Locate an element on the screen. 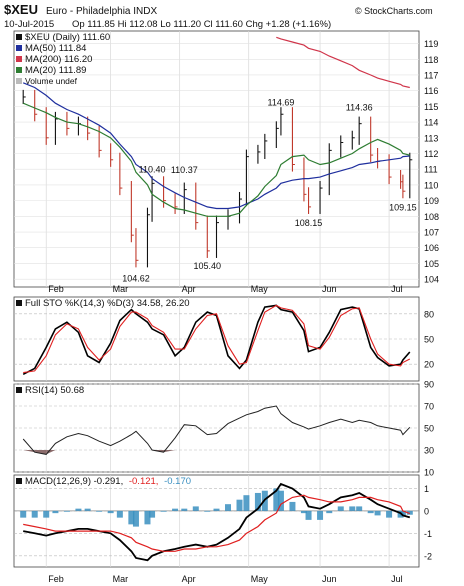 Image resolution: width=464 pixels, height=586 pixels. quote-date: 10-Jul-2015 is located at coordinates (29, 24).